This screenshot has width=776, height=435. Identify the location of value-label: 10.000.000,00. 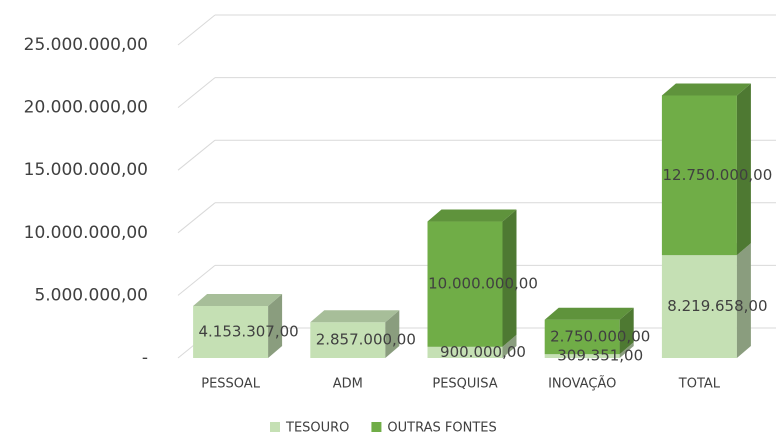
(483, 284).